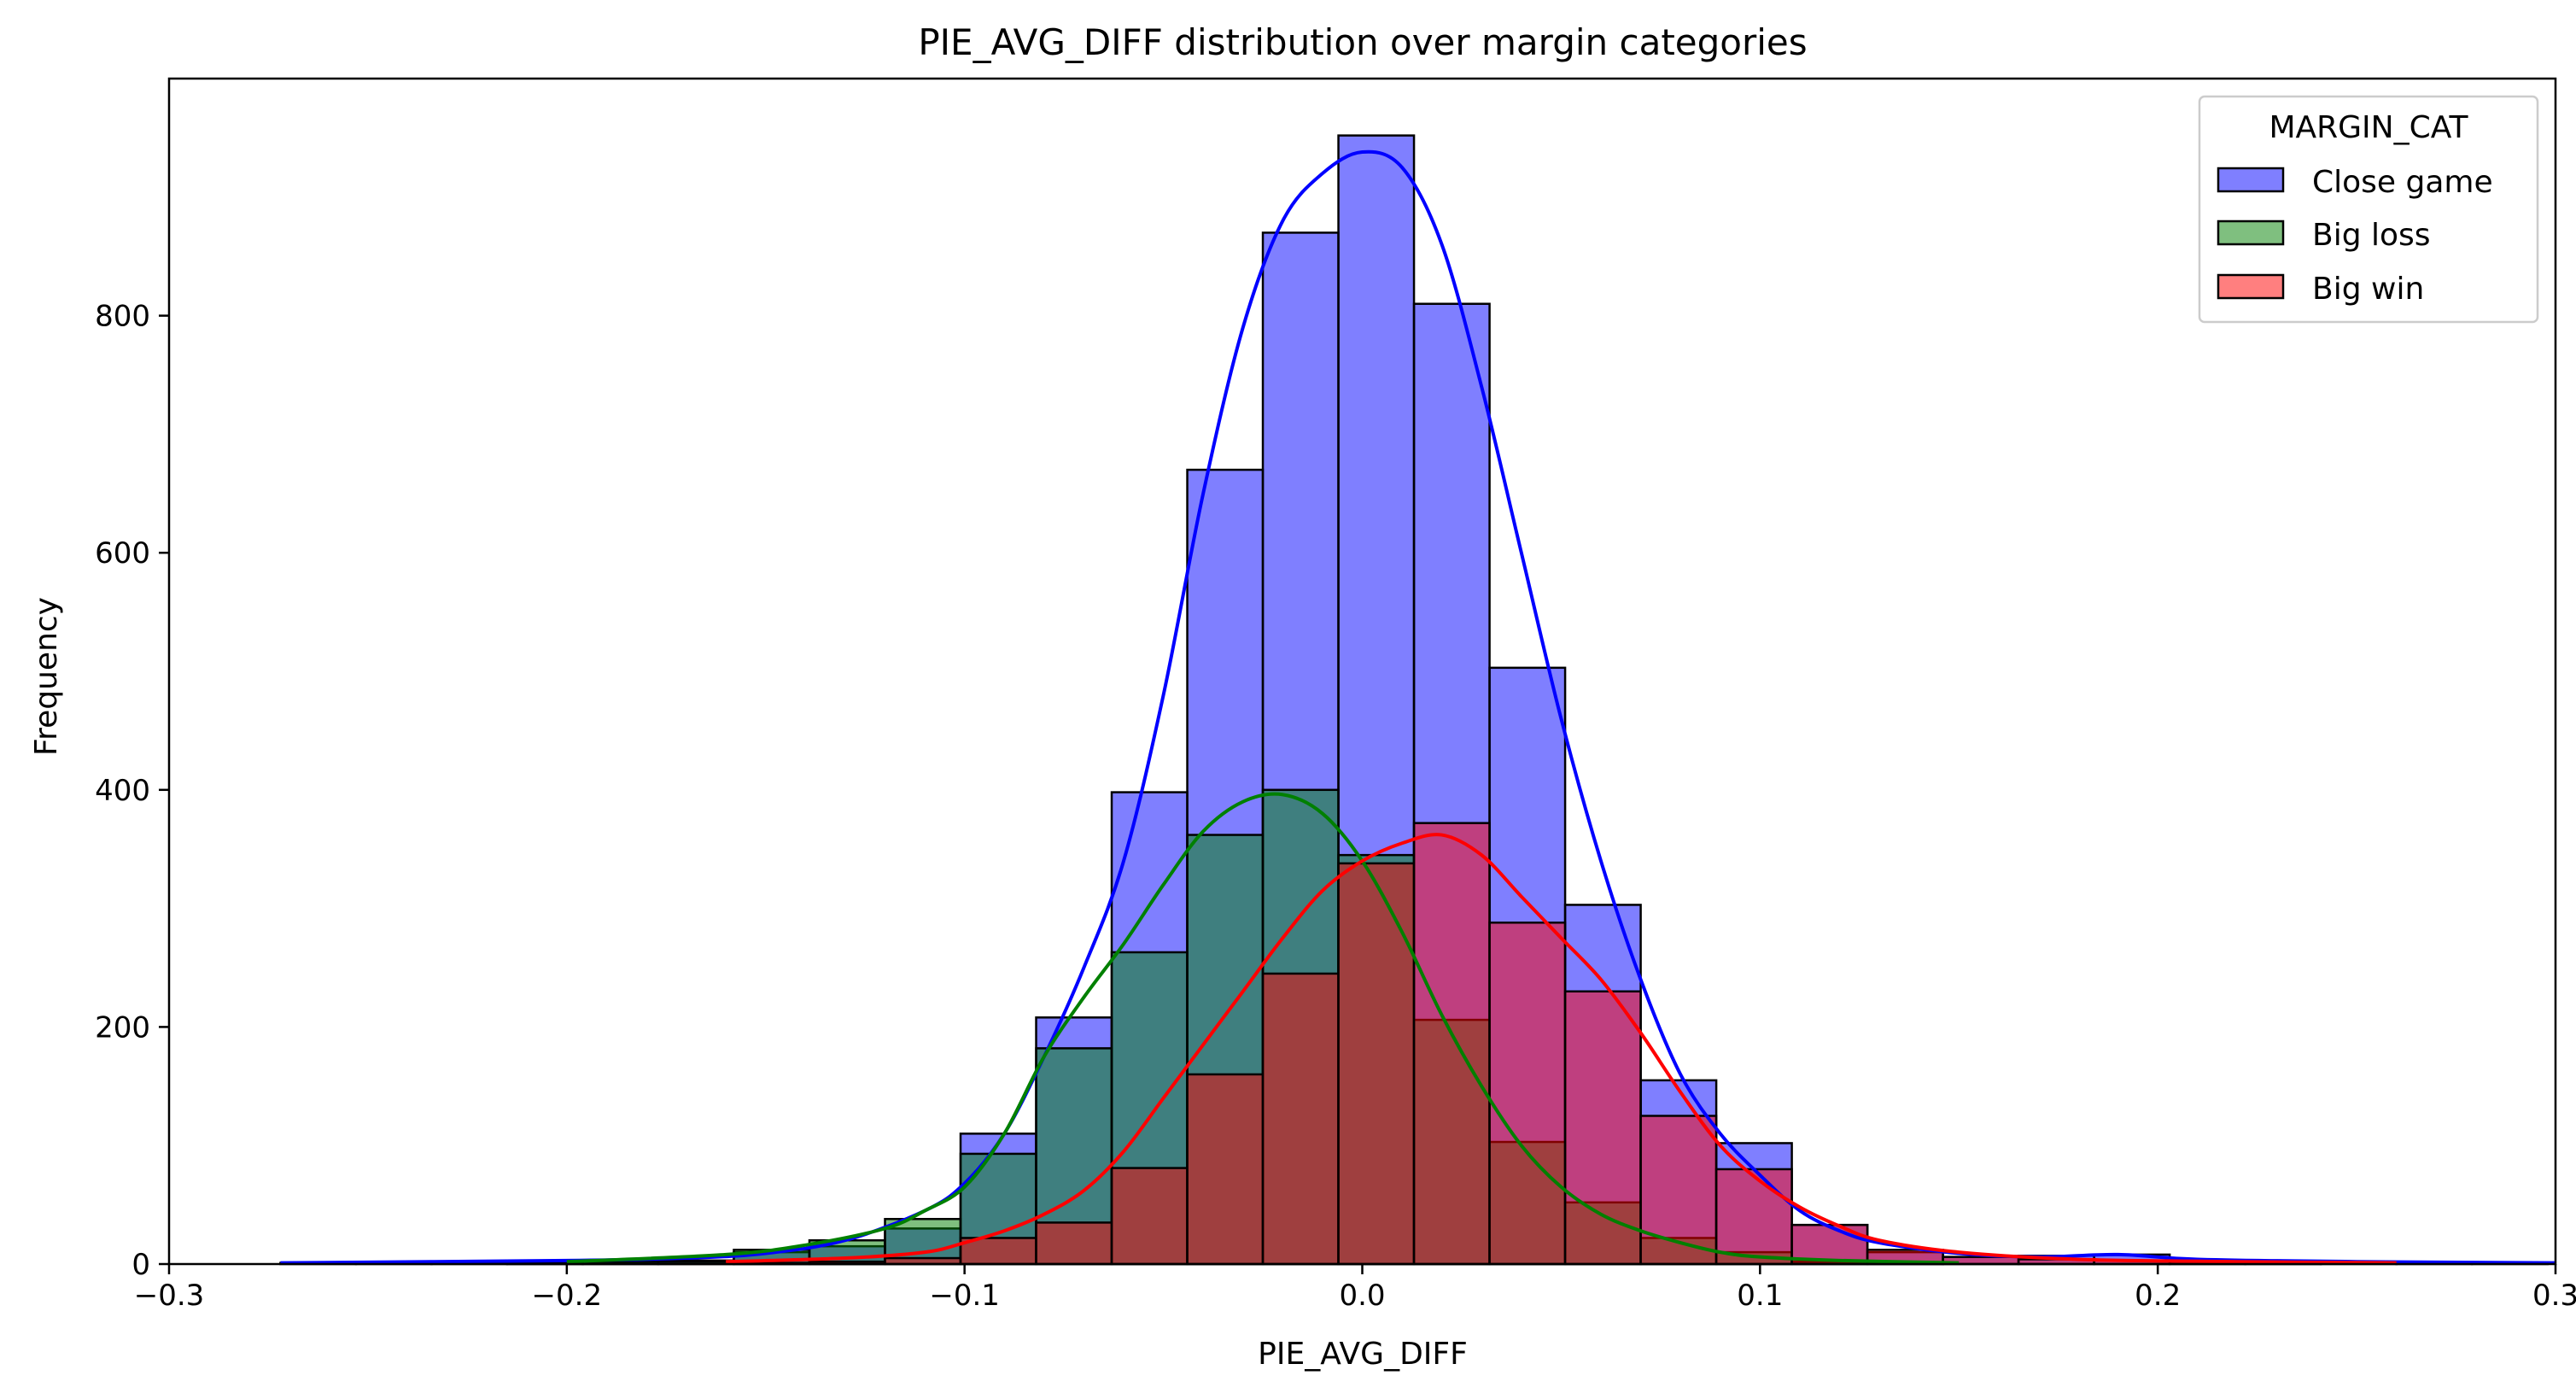 This screenshot has height=1399, width=2576. What do you see at coordinates (2368, 128) in the screenshot?
I see `legend-title: MARGIN_CAT` at bounding box center [2368, 128].